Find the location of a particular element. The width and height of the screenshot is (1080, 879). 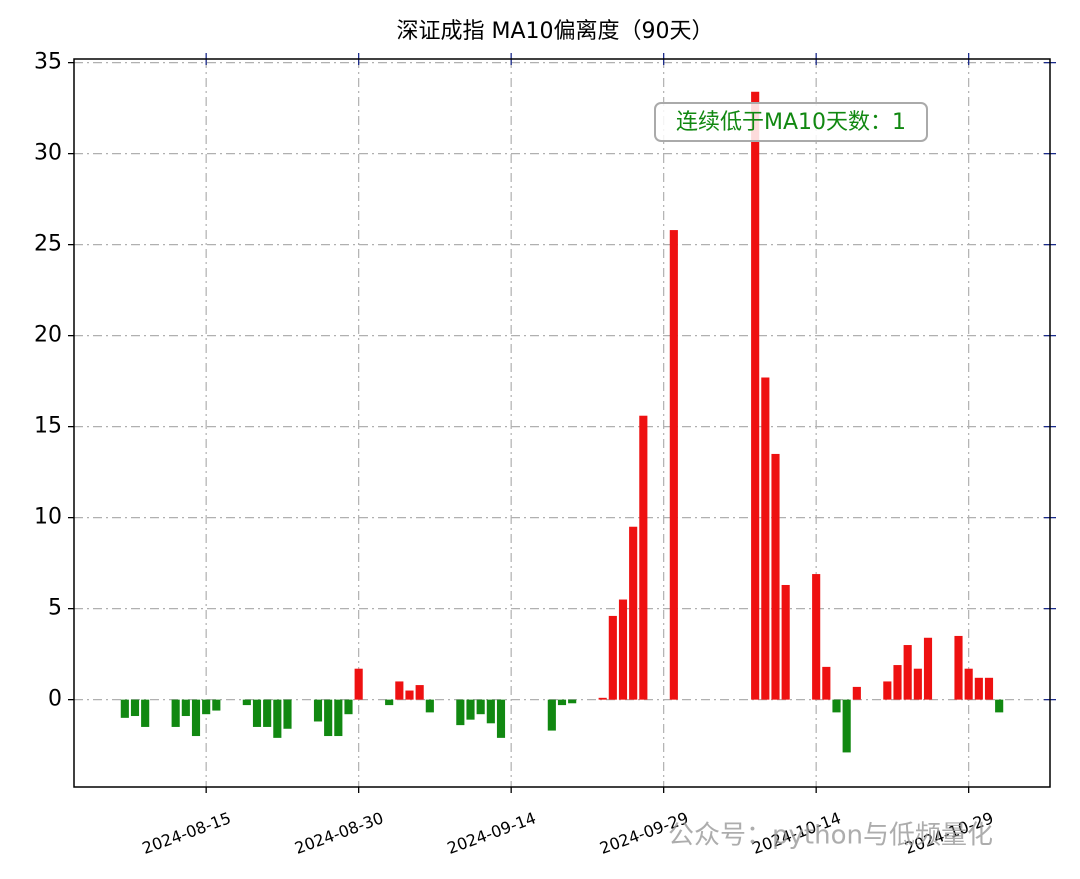

x-tick-label: 2024-08-30 is located at coordinates (339, 833).